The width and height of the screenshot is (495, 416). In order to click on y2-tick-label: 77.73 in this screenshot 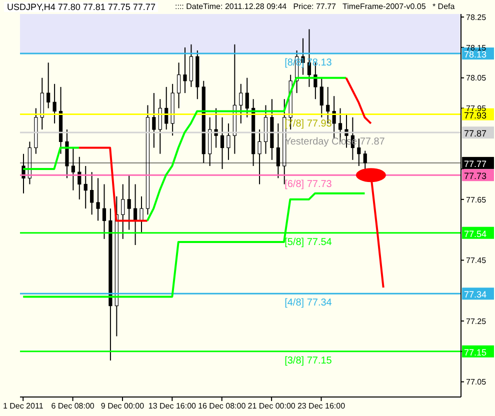, I will do `click(475, 176)`.